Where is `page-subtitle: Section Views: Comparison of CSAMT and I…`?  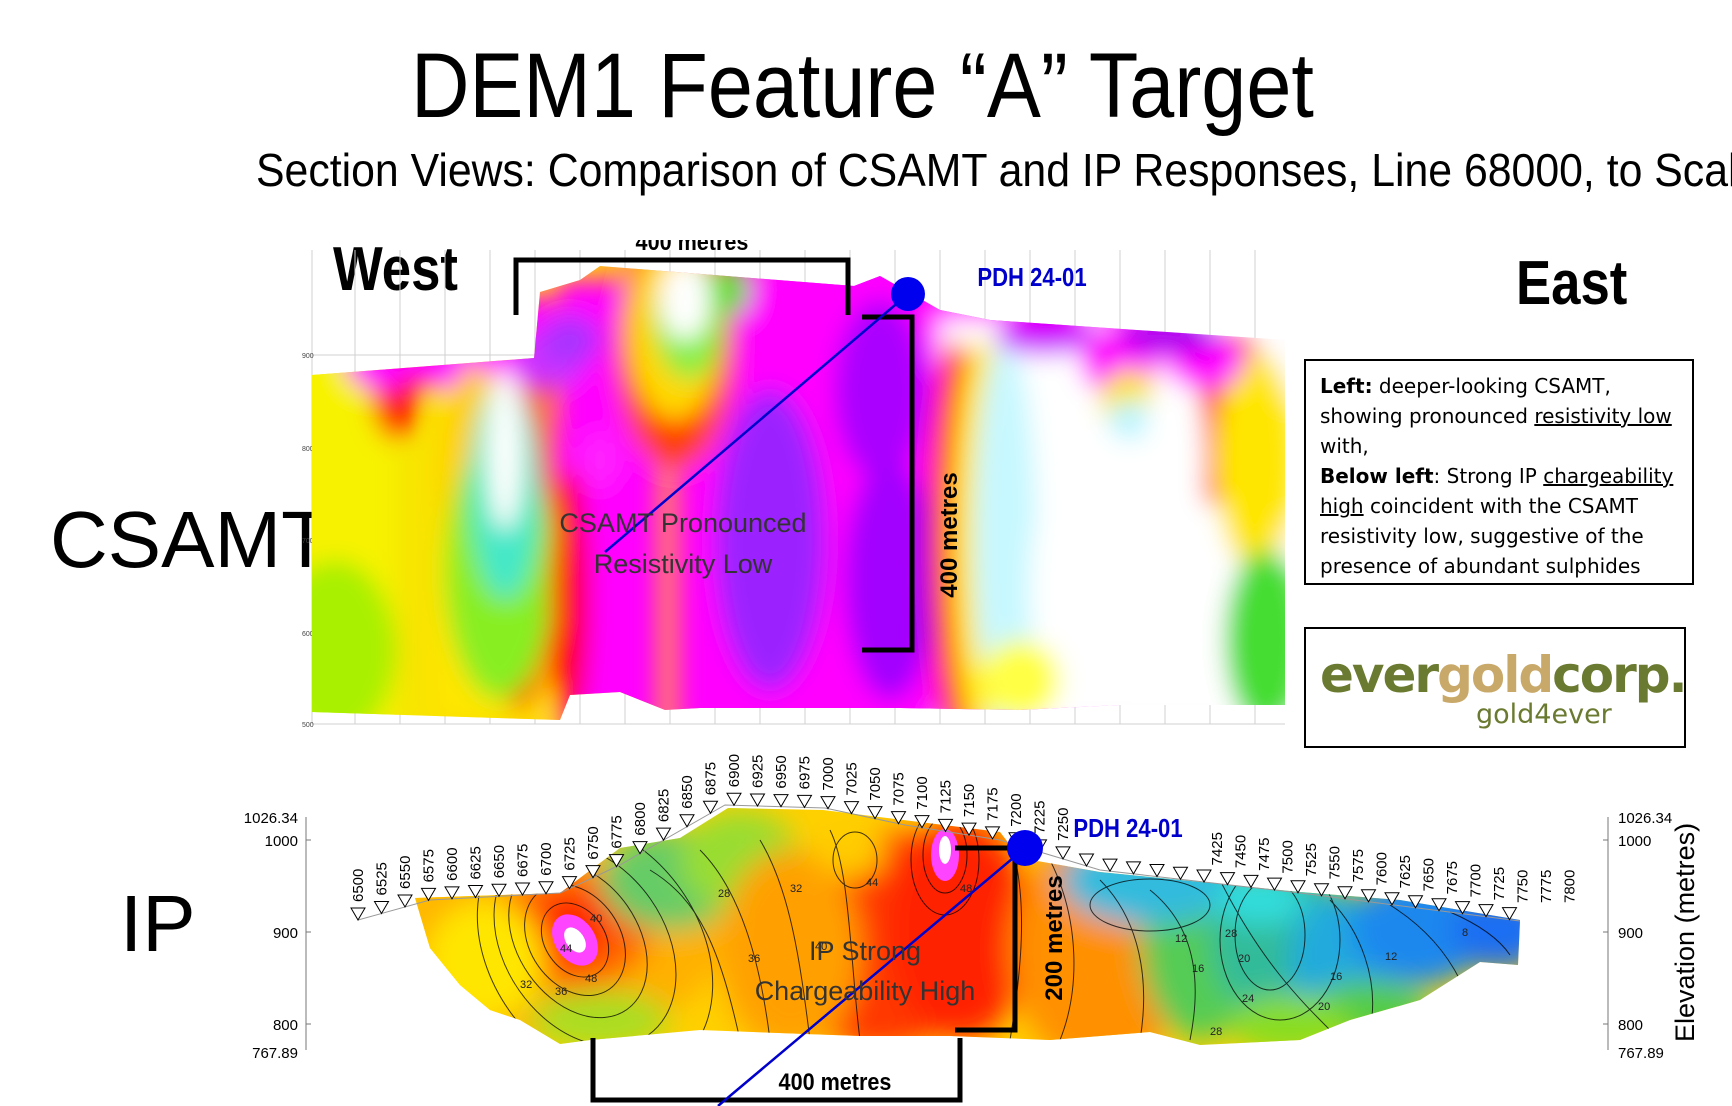 page-subtitle: Section Views: Comparison of CSAMT and I… is located at coordinates (994, 170).